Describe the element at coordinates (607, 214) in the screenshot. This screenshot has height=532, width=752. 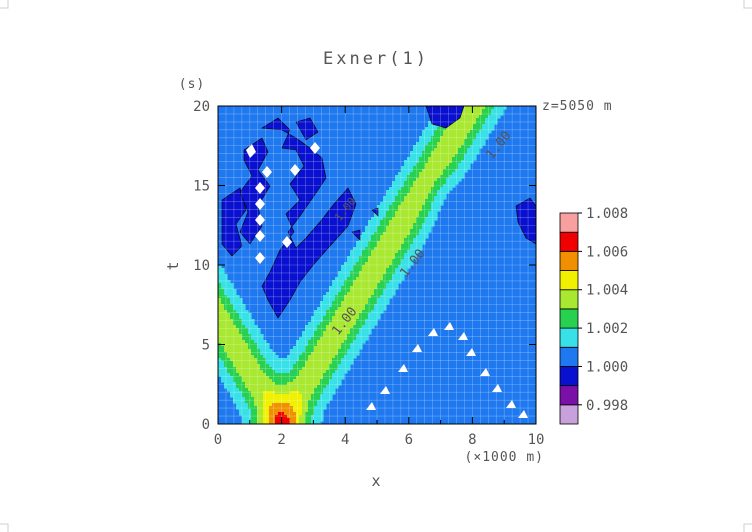
I see `colorbar-label: 1.008` at that location.